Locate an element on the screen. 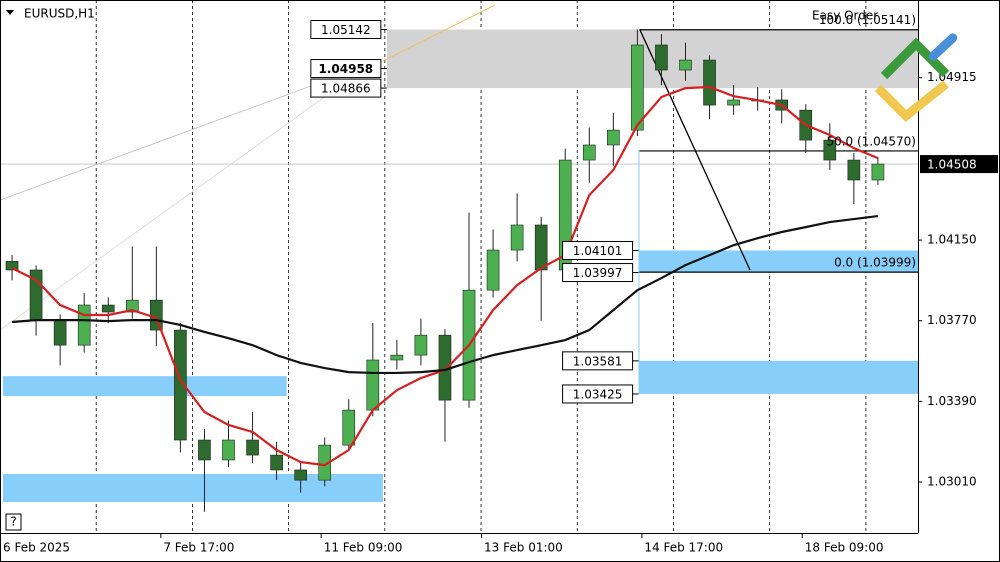 This screenshot has width=1000, height=562. last-price-box is located at coordinates (959, 164).